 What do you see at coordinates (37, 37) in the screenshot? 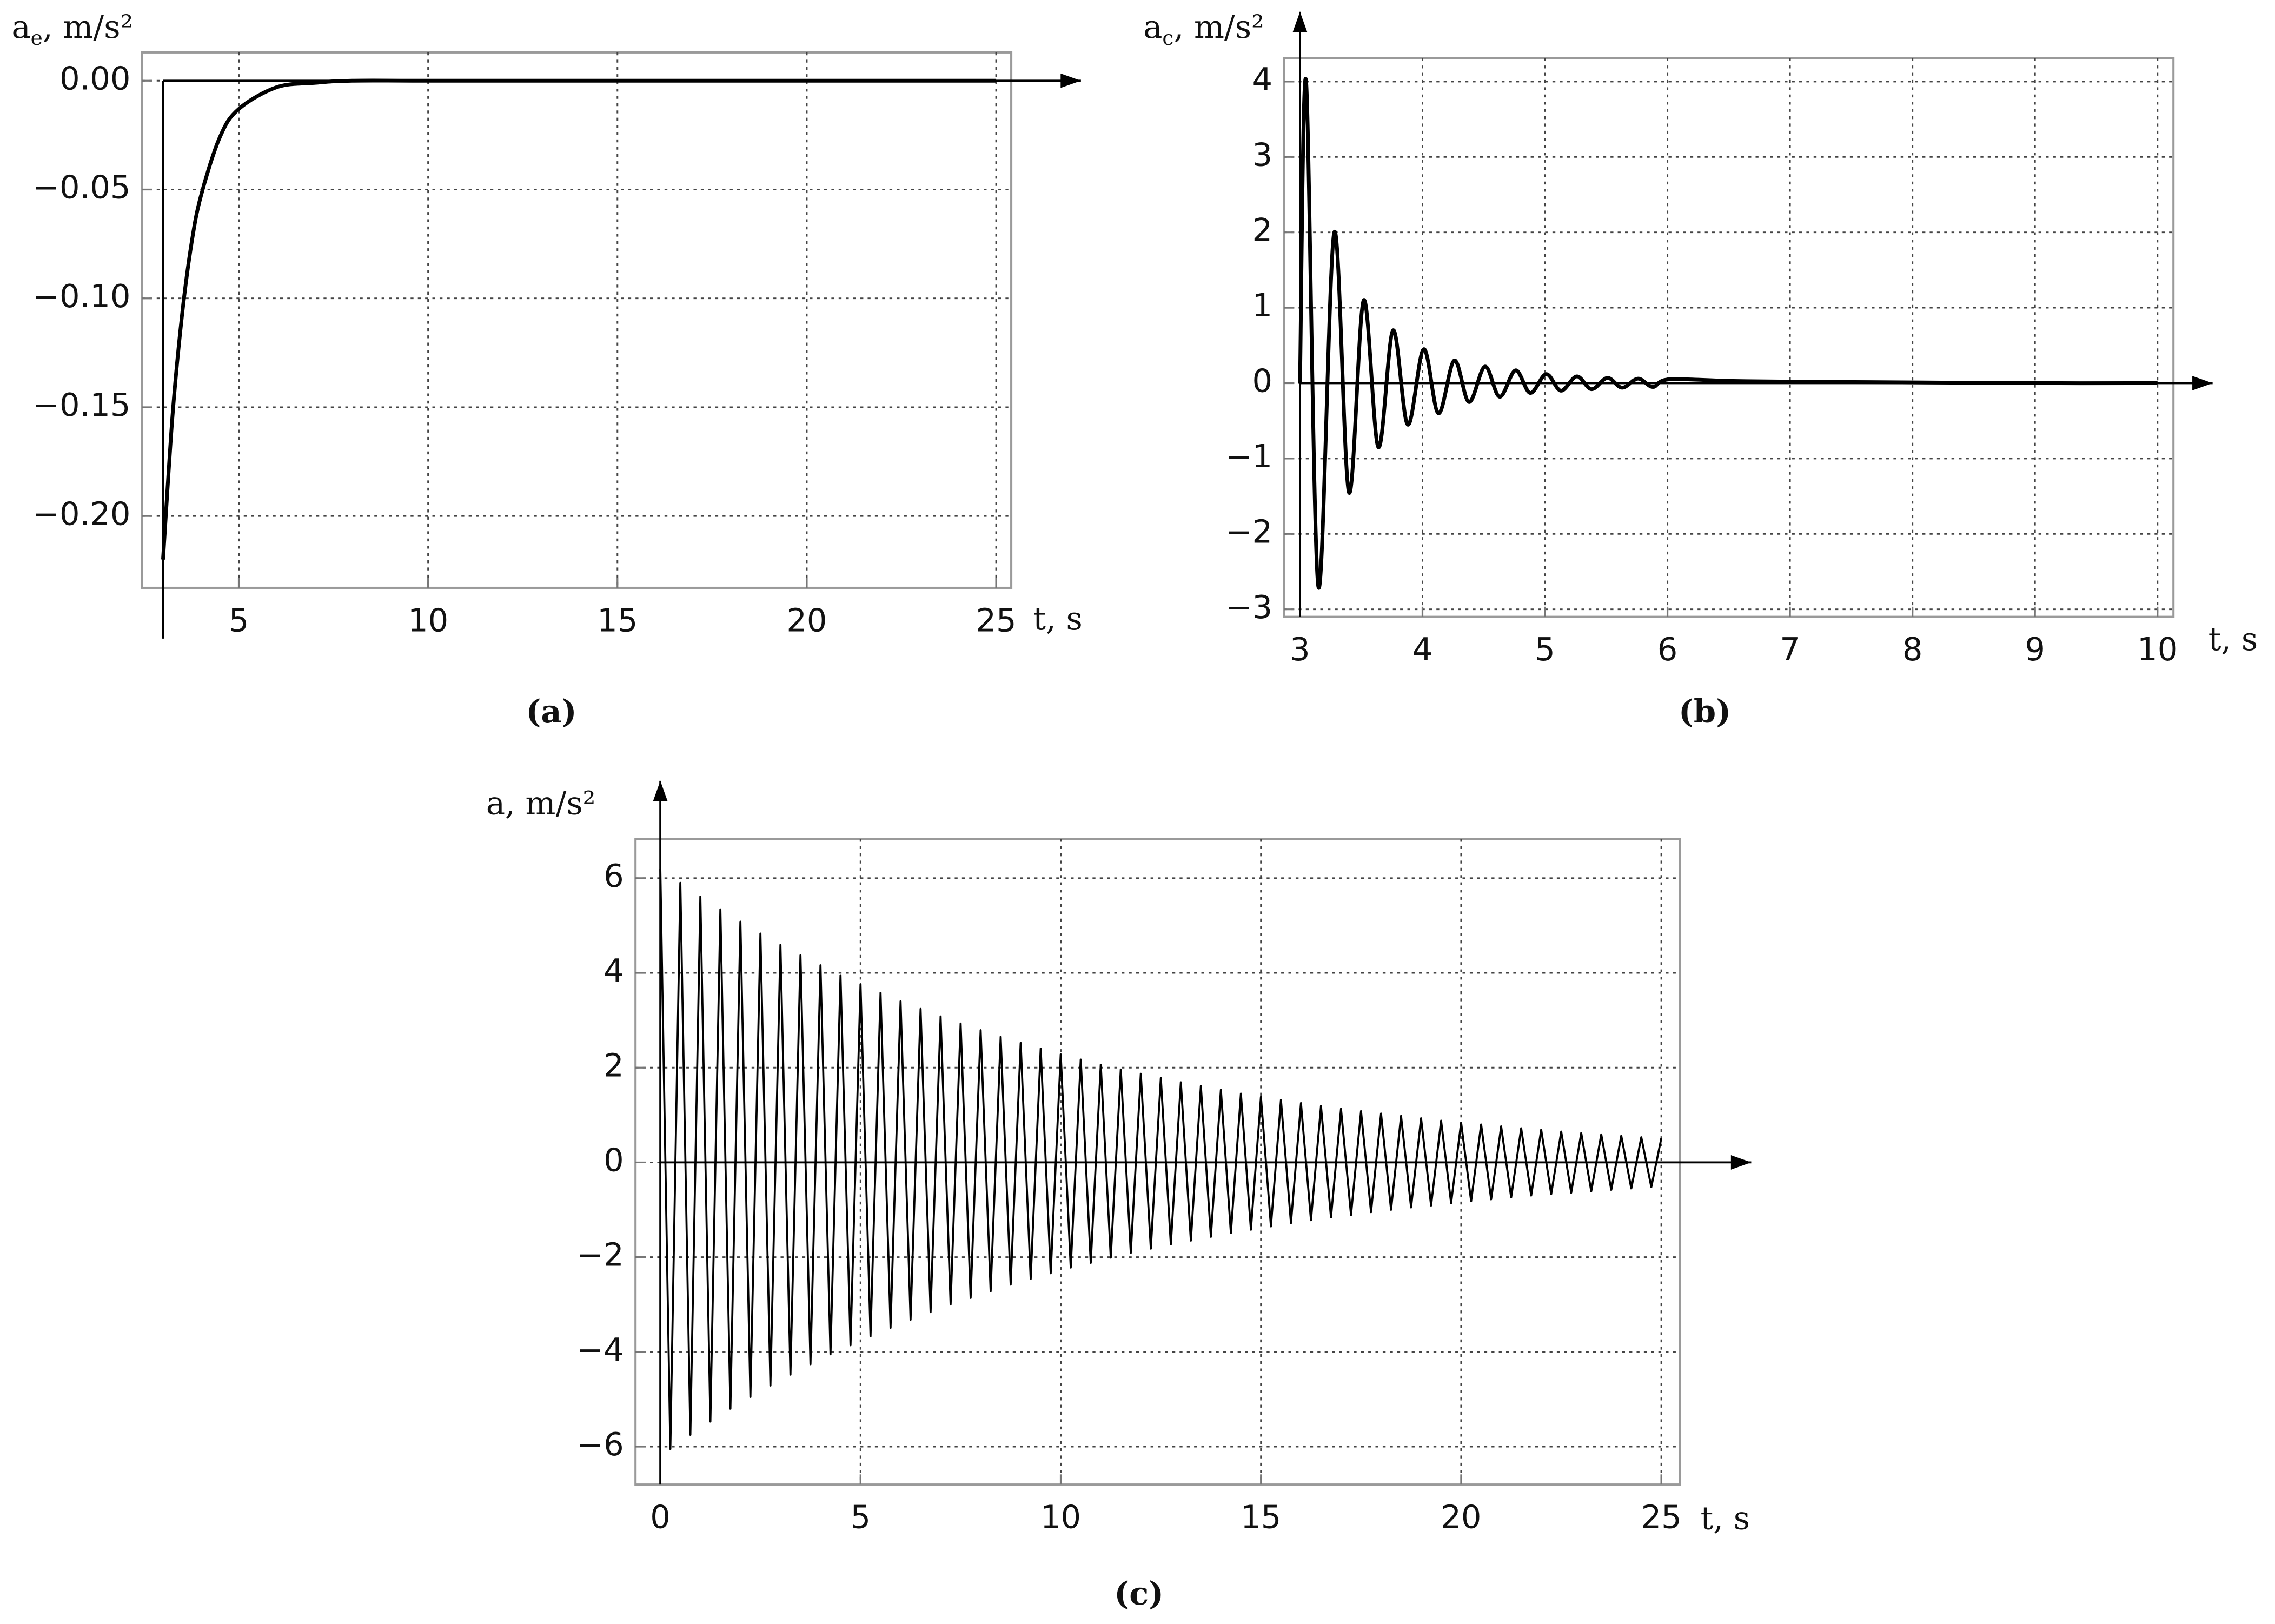
I see `y-axis-label-subscript: e` at bounding box center [37, 37].